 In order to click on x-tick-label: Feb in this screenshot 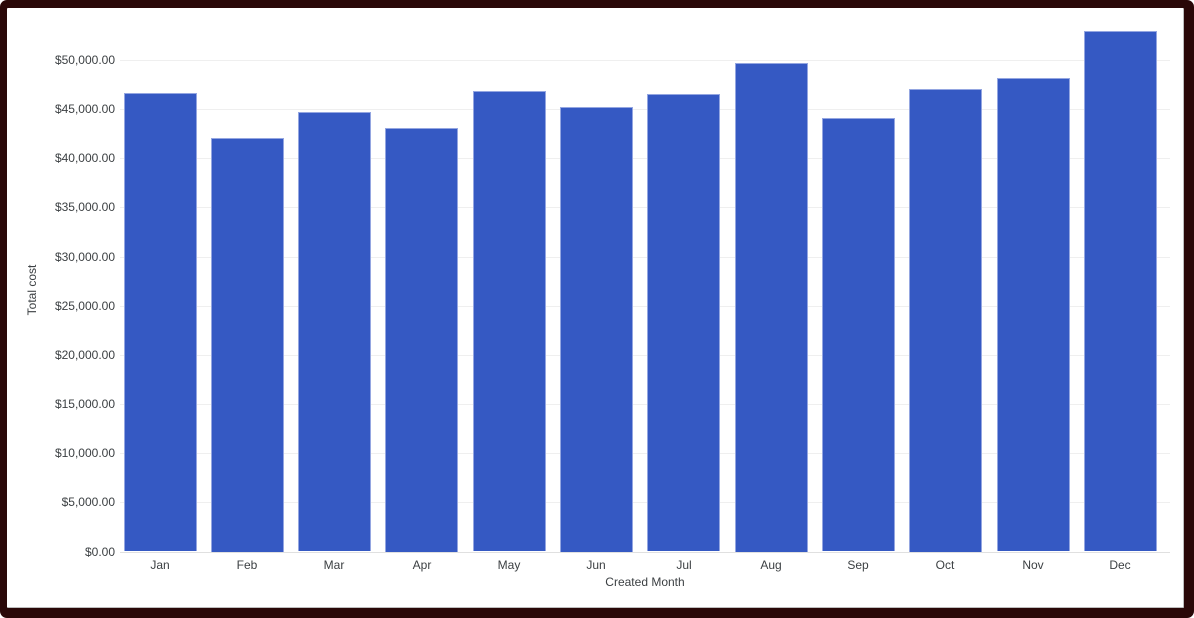, I will do `click(247, 565)`.